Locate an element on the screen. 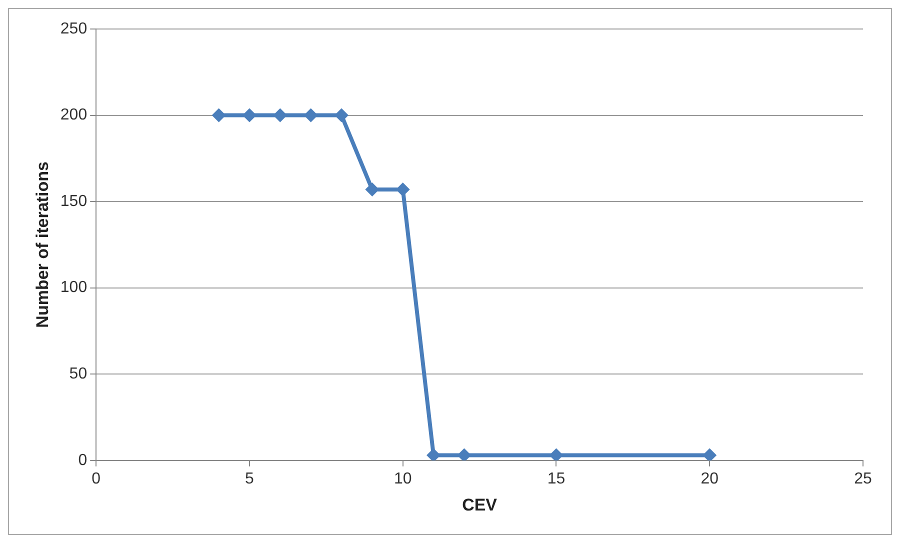  y-tick-label: 150 is located at coordinates (74, 201).